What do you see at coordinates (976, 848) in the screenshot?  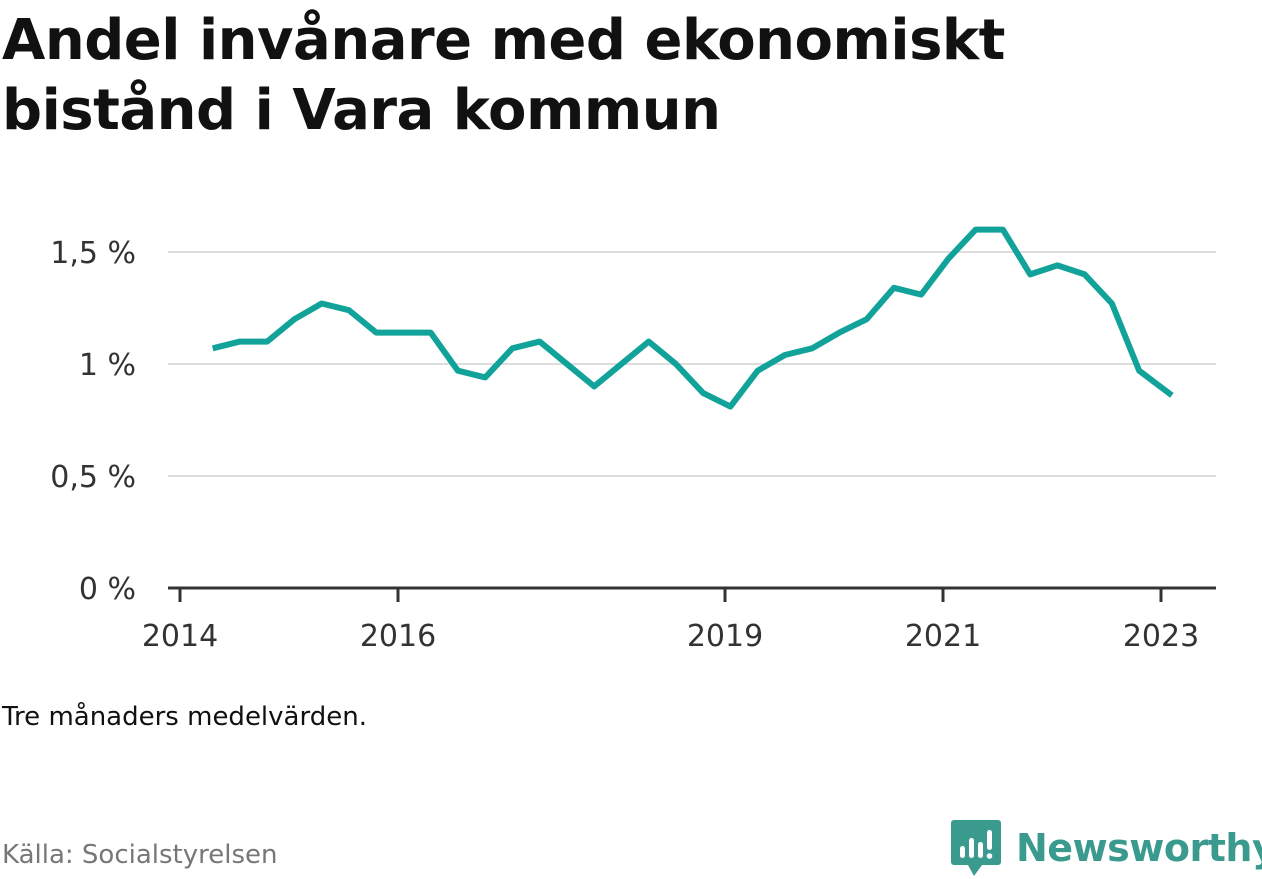 I see `newsworthy-logo-icon` at bounding box center [976, 848].